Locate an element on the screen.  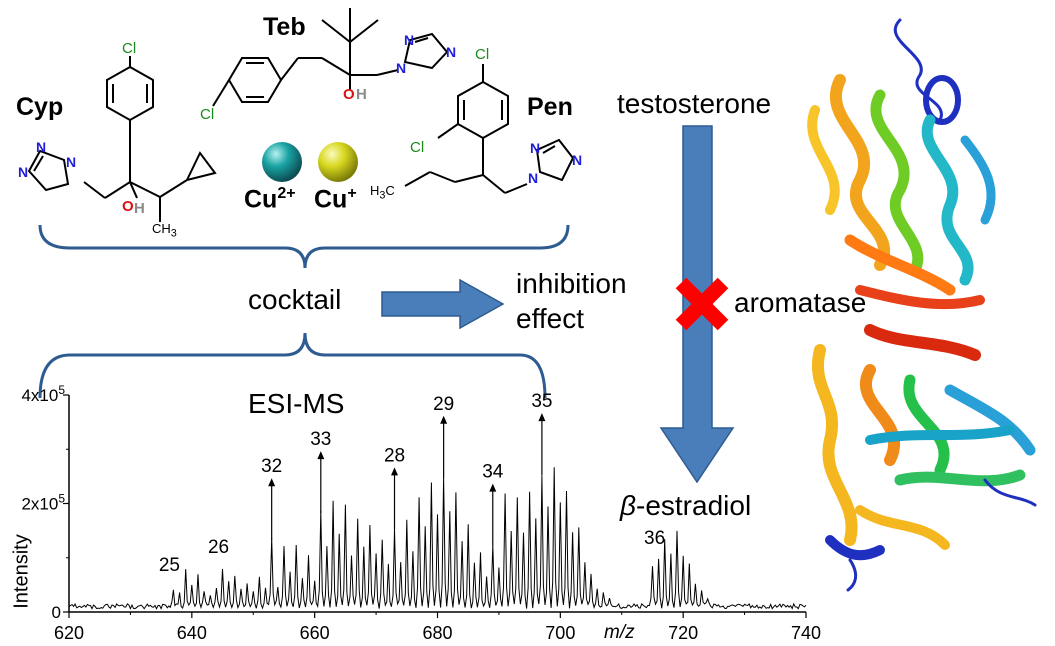
cyp-h: H is located at coordinates (139, 208).